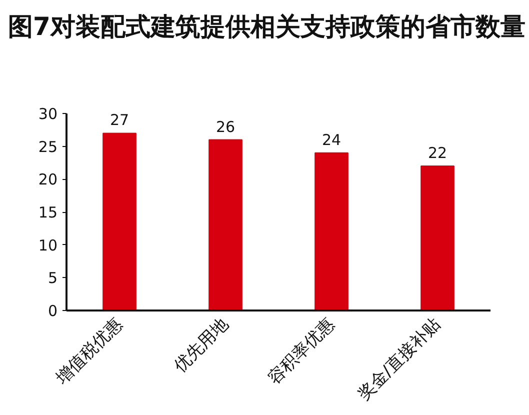  I want to click on y-tick-label: 5, so click(53, 278).